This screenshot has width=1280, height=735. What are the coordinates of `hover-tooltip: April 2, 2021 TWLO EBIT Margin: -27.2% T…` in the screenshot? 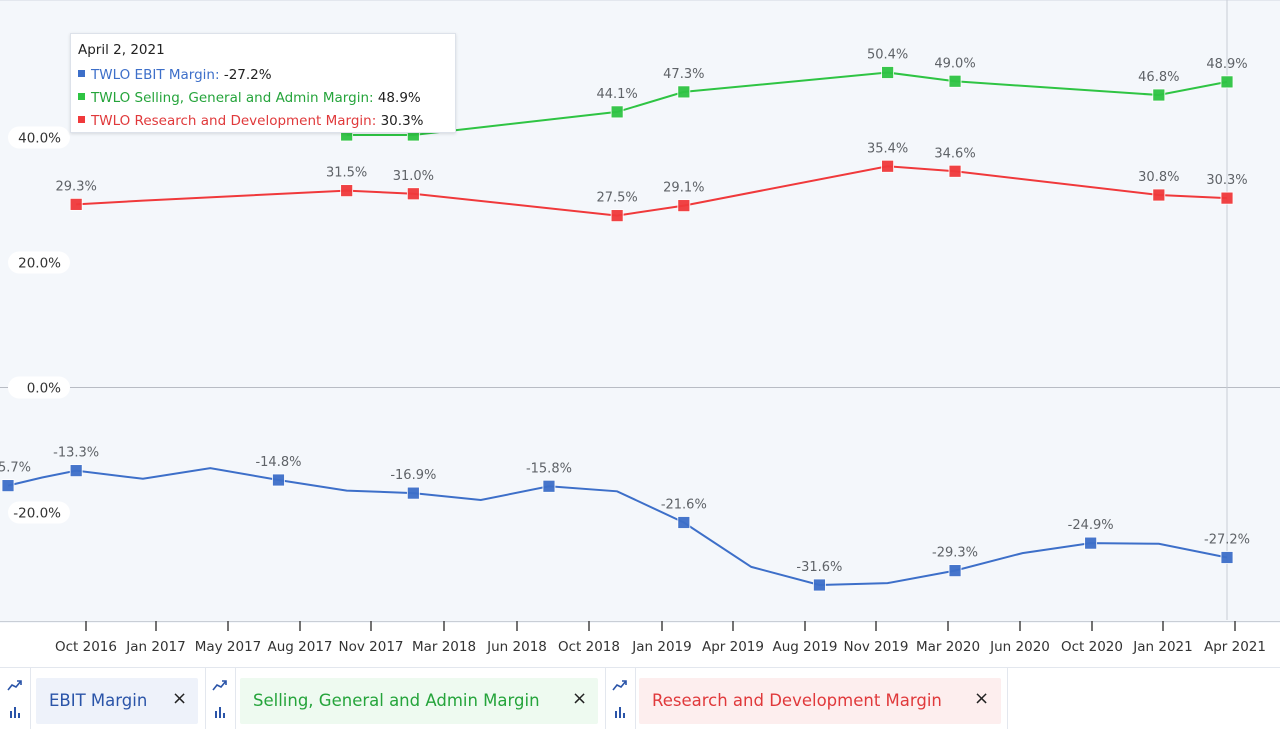 It's located at (263, 83).